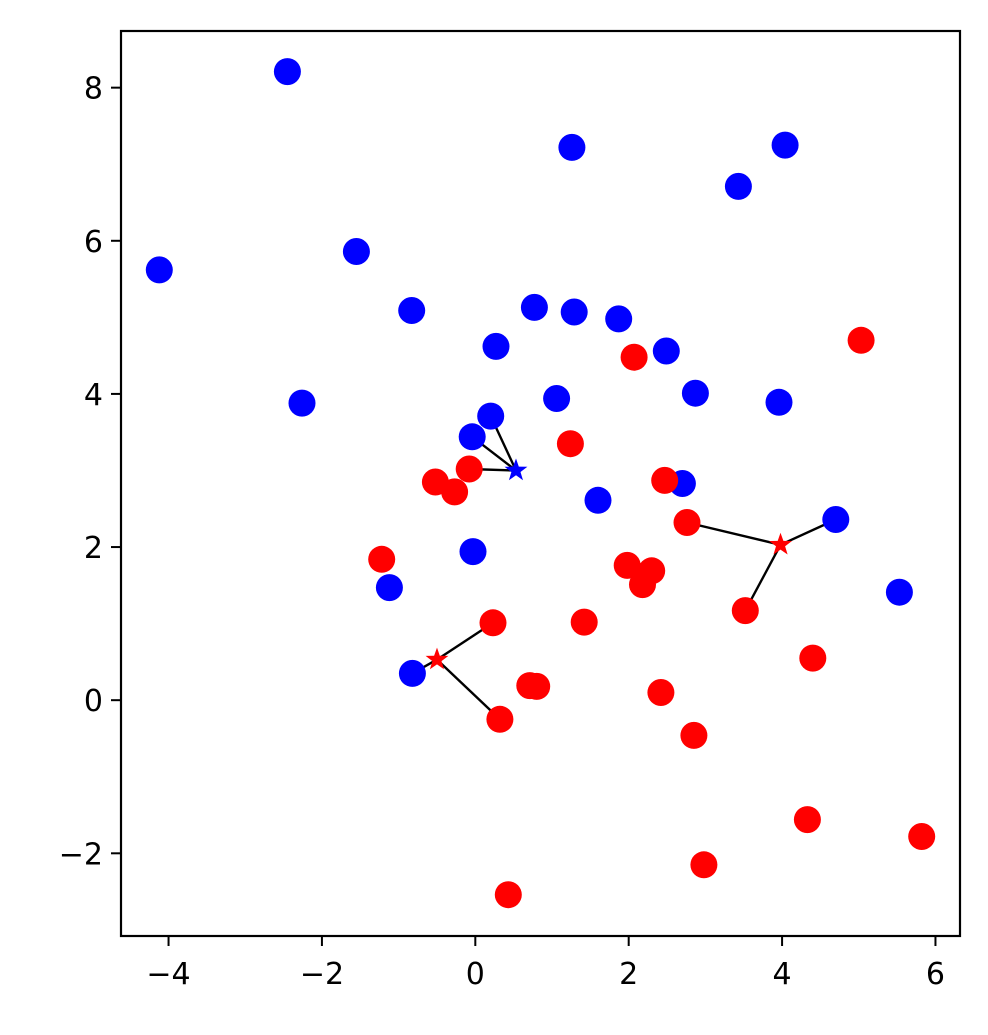 The height and width of the screenshot is (1035, 988). I want to click on y-tick-label: 2, so click(93, 548).